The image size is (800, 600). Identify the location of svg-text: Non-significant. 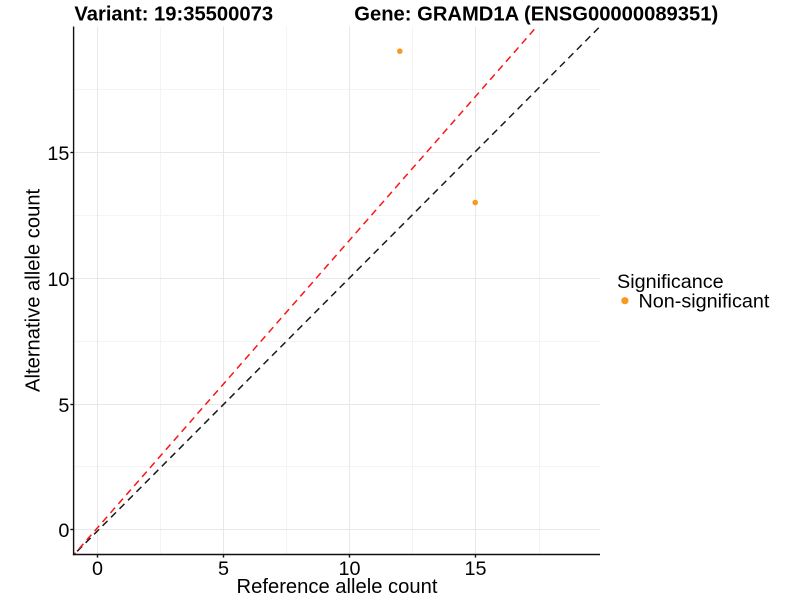
(704, 301).